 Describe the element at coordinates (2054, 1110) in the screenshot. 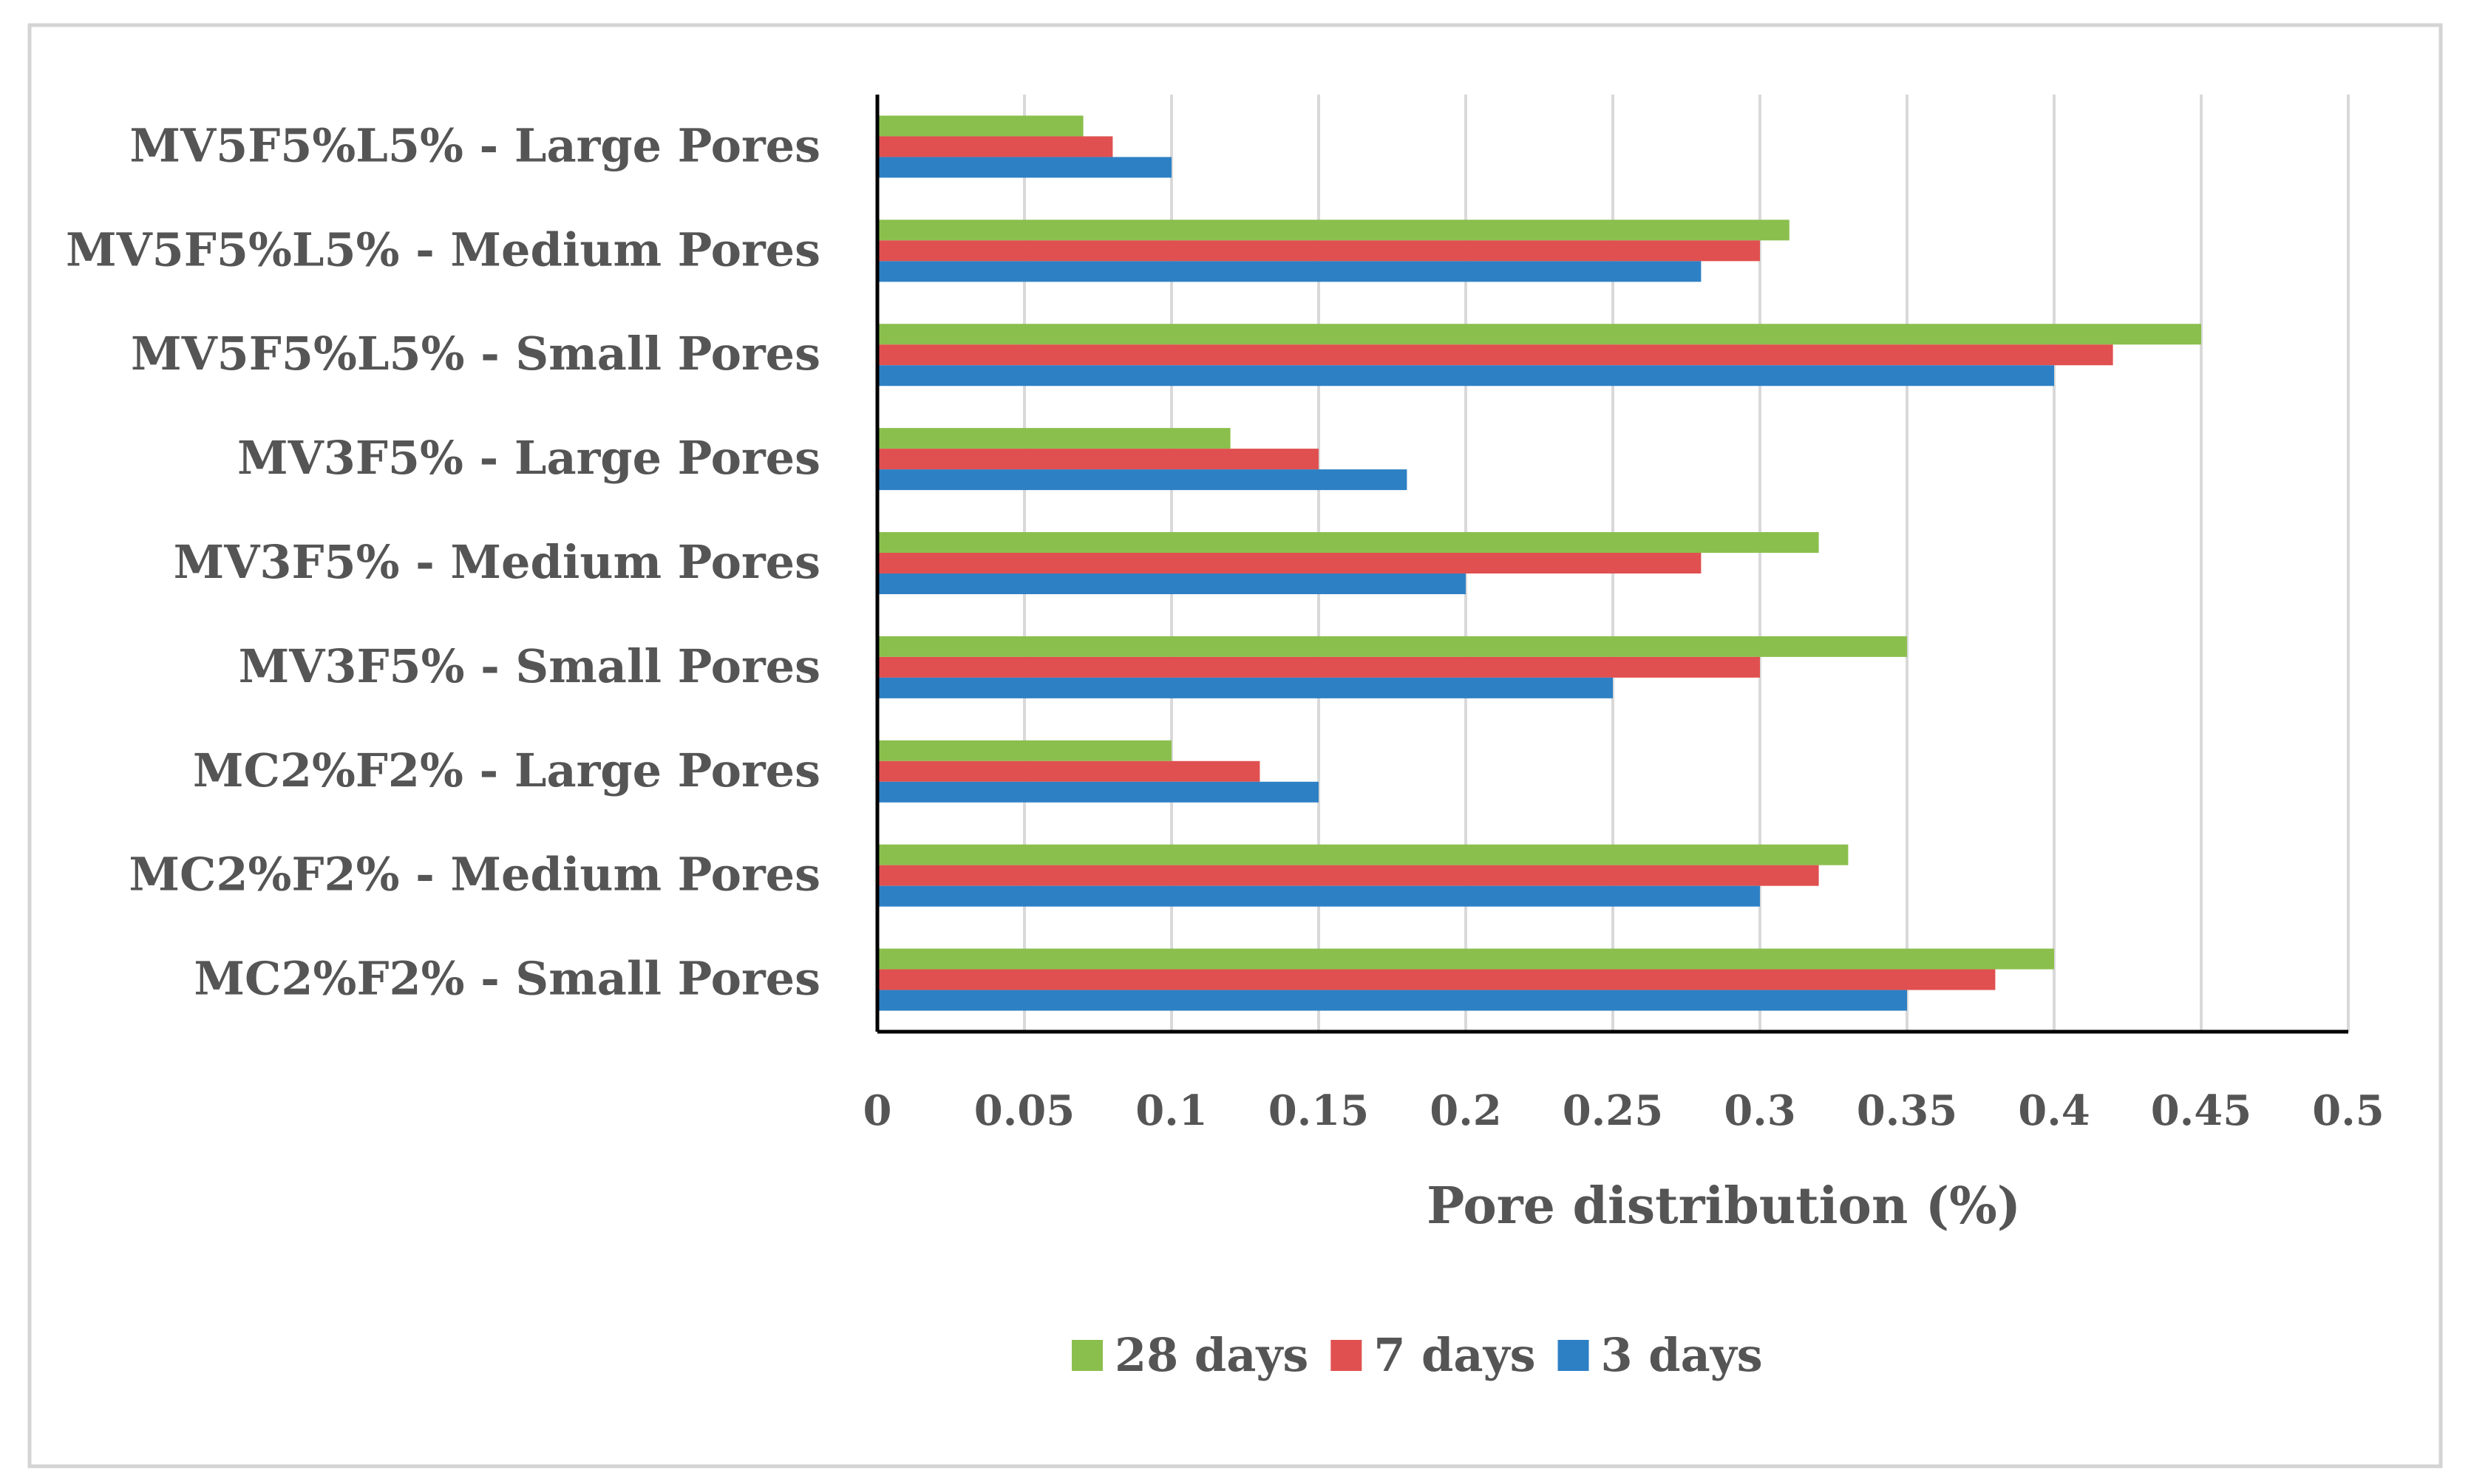

I see `x-tick-label: 0.4` at that location.